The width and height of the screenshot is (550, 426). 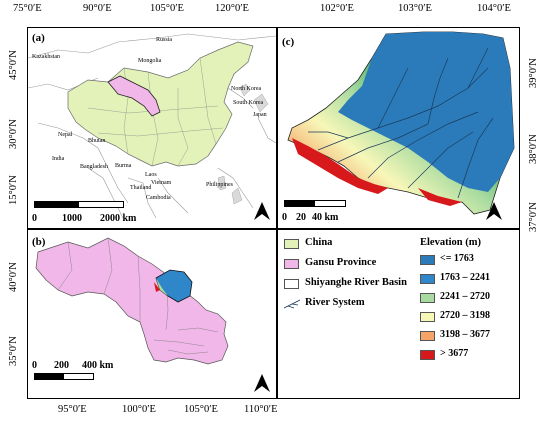 I want to click on country-philippines: Philippines, so click(x=220, y=185).